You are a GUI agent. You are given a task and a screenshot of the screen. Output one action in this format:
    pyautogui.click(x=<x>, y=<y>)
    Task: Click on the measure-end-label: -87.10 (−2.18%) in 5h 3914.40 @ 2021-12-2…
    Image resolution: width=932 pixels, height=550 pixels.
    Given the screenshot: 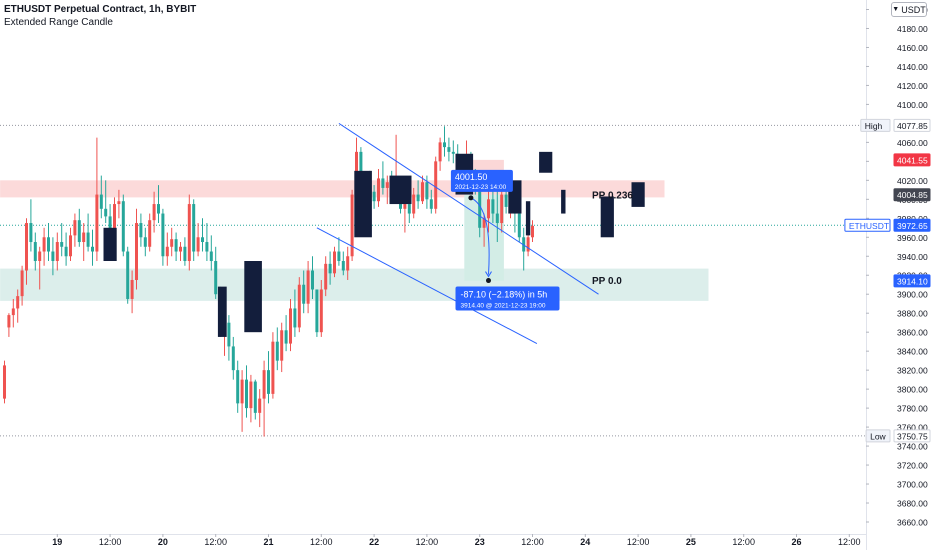 What is the action you would take?
    pyautogui.click(x=507, y=298)
    